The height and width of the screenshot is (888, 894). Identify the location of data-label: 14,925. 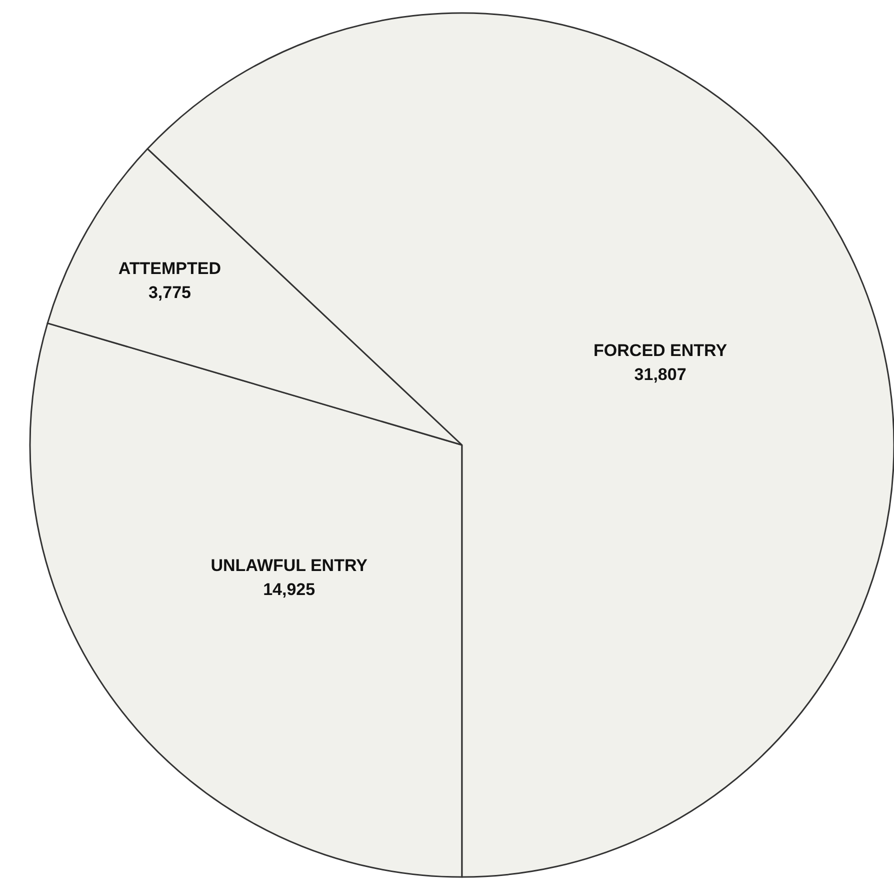
(289, 589).